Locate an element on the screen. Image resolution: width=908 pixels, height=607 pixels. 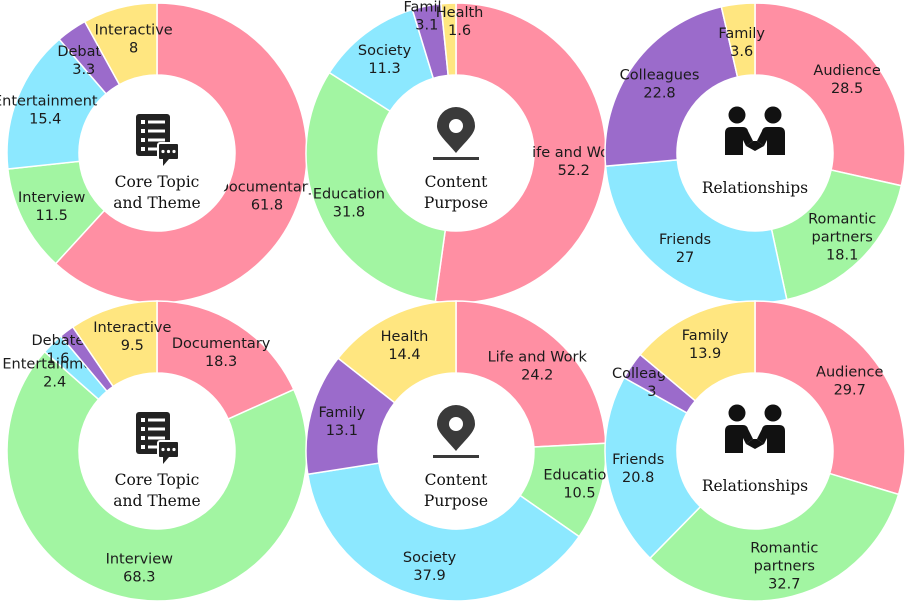
slice-value-interactive: 8 is located at coordinates (133, 49).